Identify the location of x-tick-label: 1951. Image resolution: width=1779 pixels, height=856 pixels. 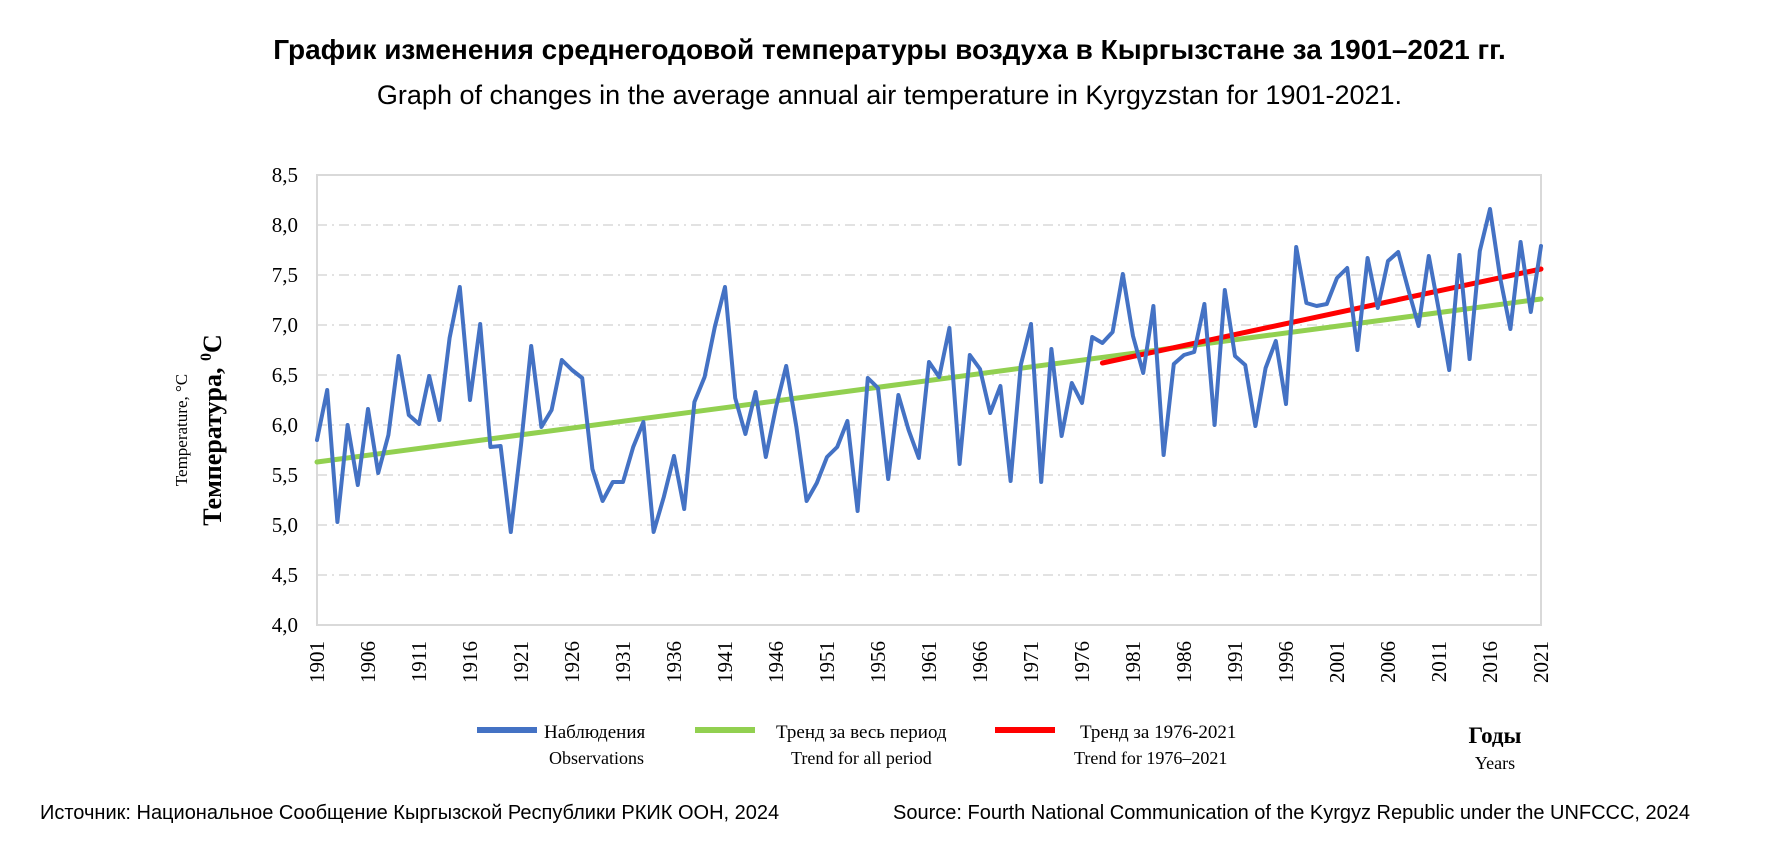
(827, 662).